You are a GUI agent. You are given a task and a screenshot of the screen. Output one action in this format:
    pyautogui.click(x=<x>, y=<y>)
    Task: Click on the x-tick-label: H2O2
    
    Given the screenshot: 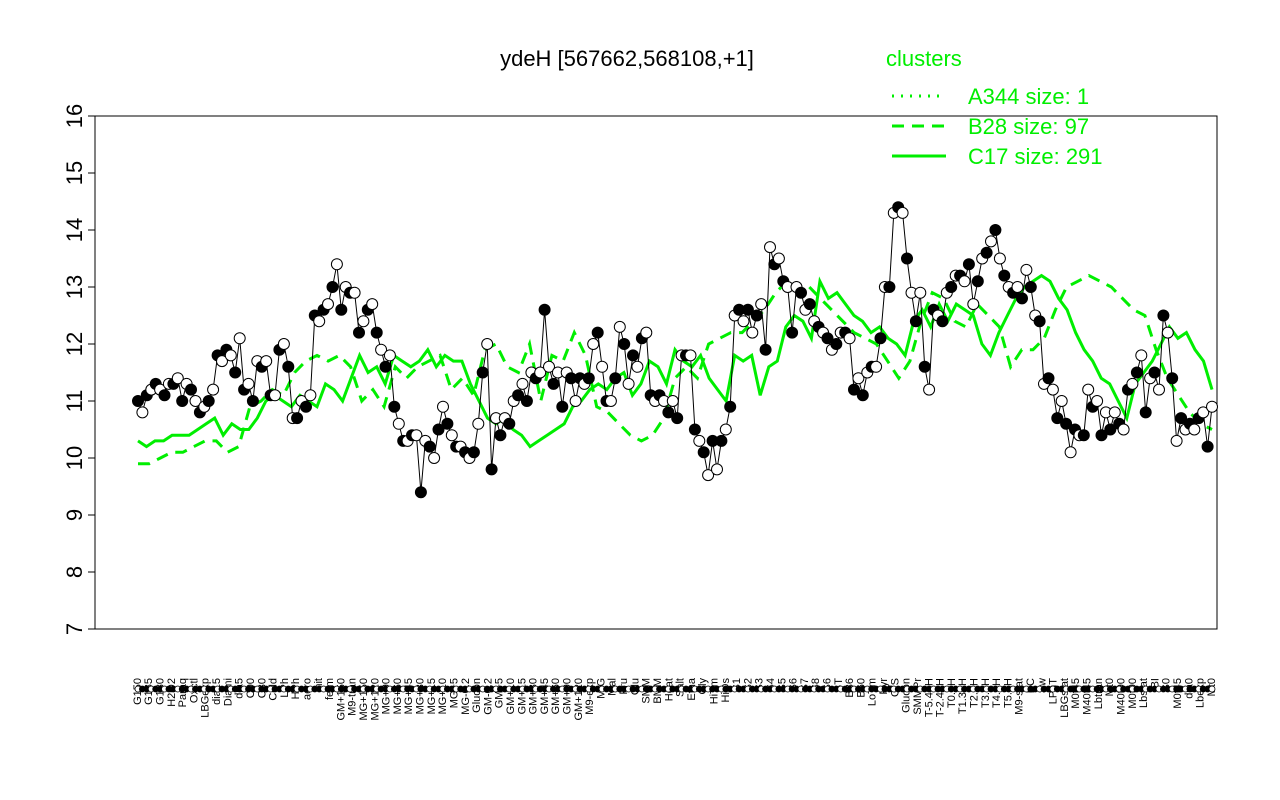 What is the action you would take?
    pyautogui.click(x=172, y=692)
    